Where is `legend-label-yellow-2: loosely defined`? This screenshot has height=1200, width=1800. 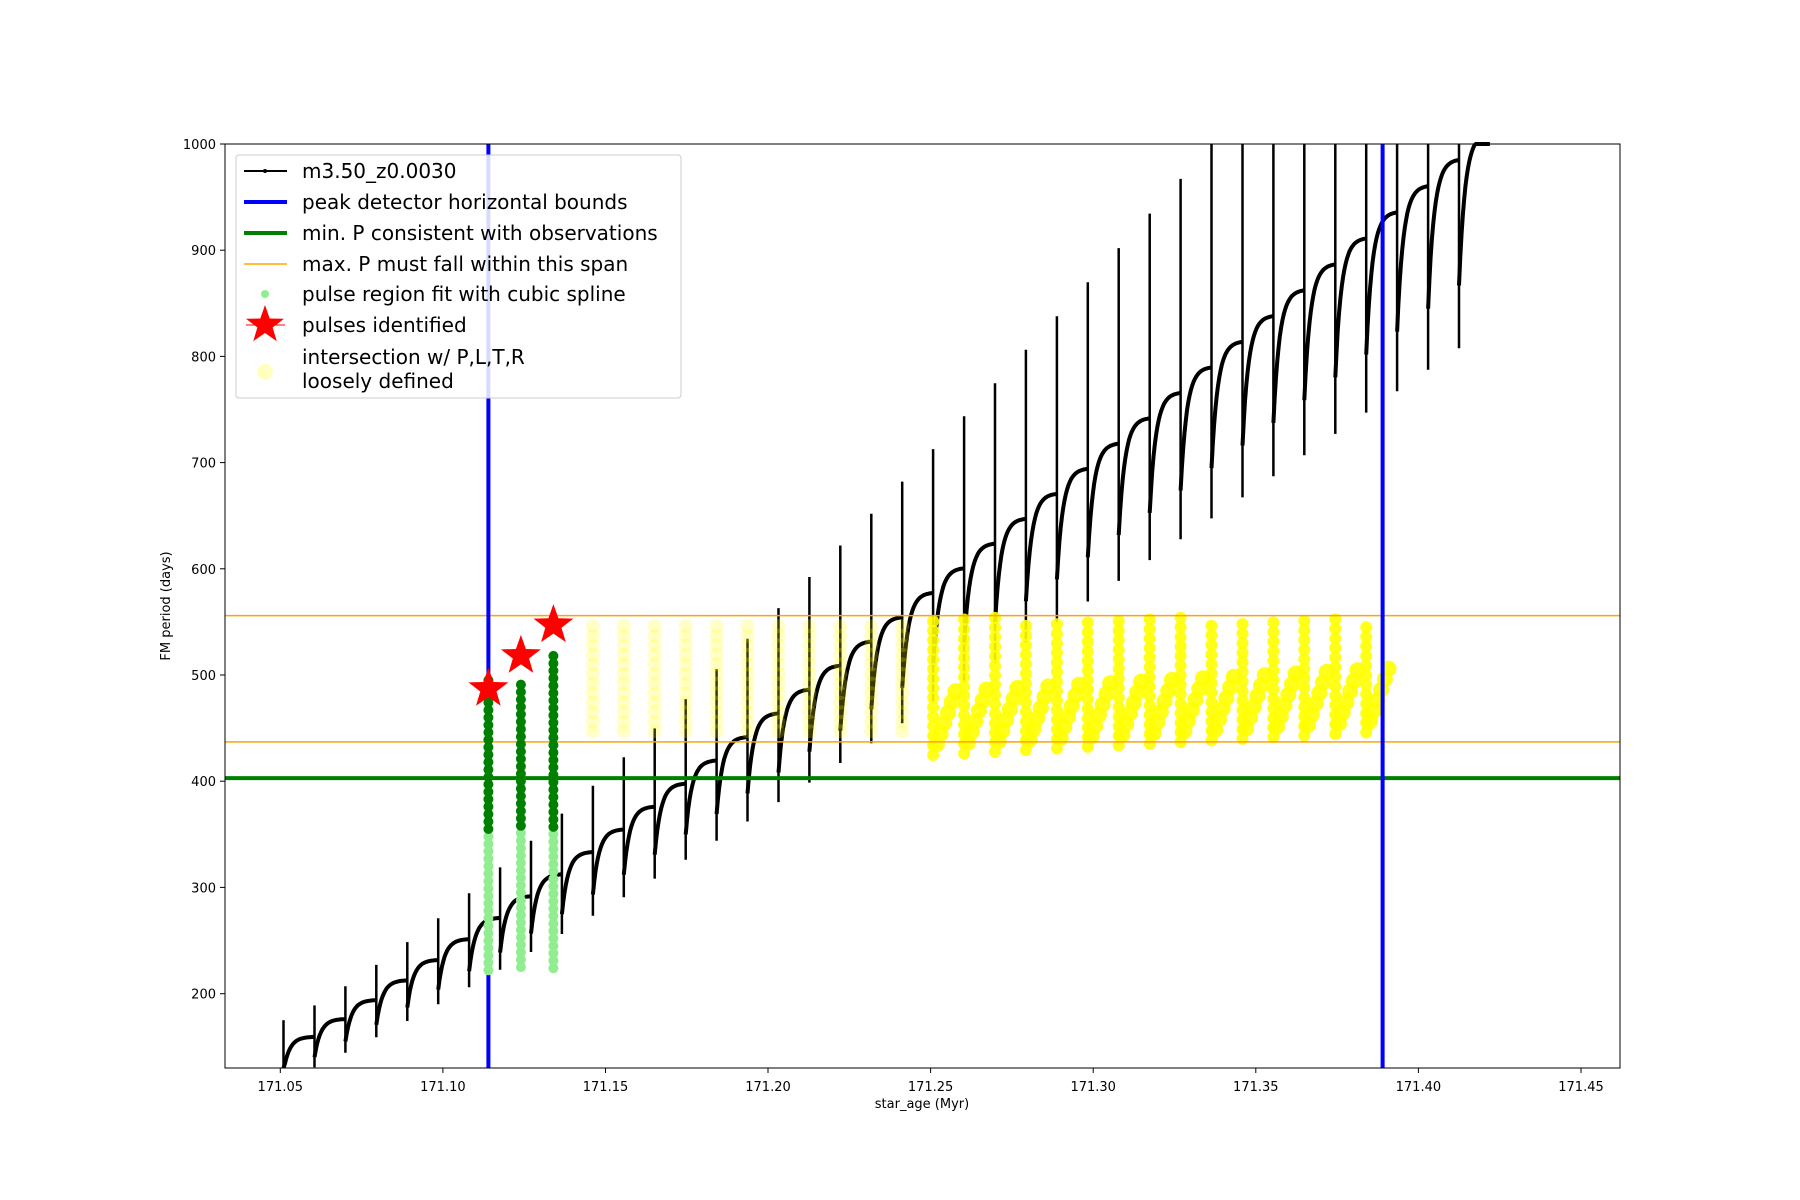
legend-label-yellow-2: loosely defined is located at coordinates (378, 381).